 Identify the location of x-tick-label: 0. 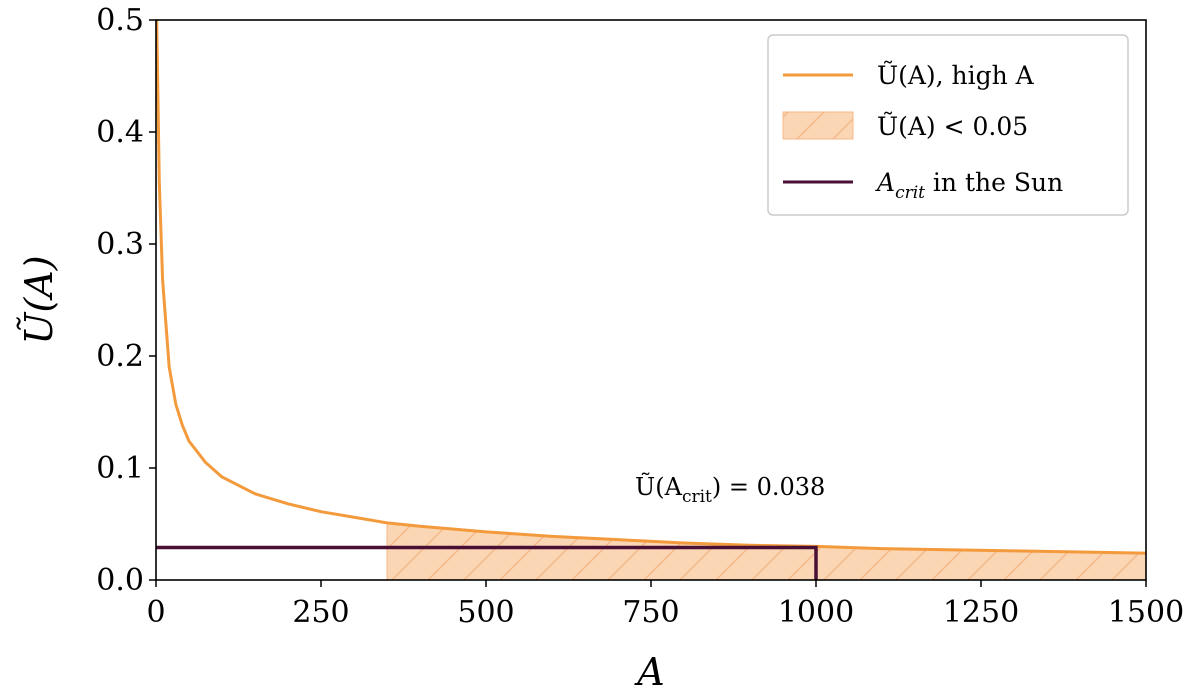
(155, 612).